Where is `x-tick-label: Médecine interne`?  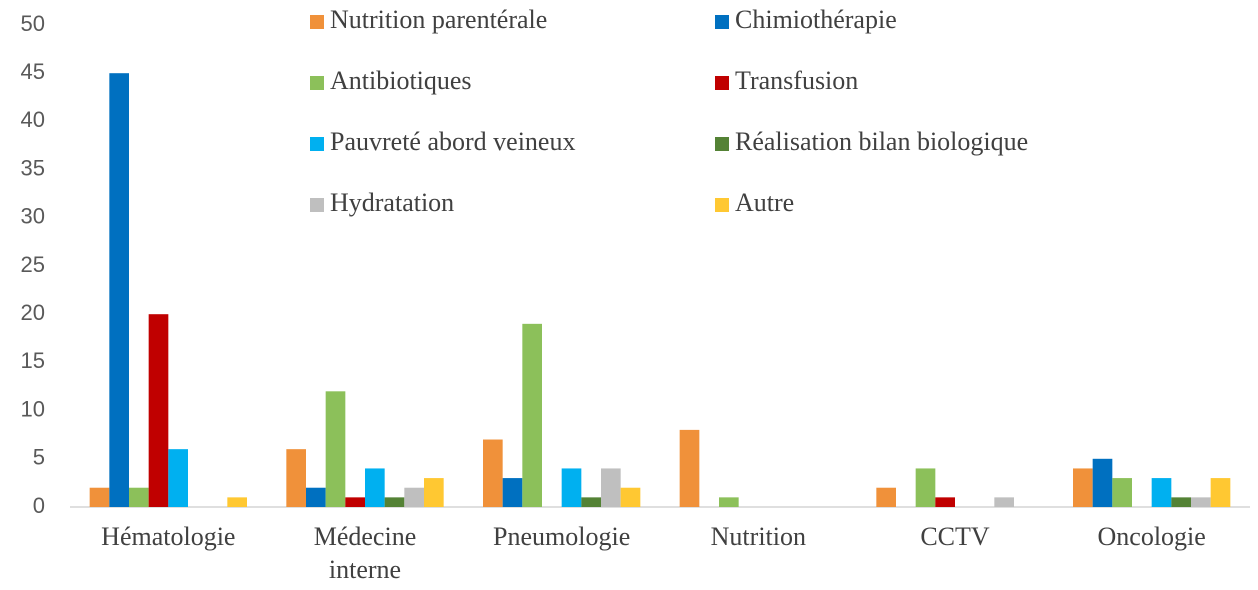
x-tick-label: Médecine interne is located at coordinates (365, 553).